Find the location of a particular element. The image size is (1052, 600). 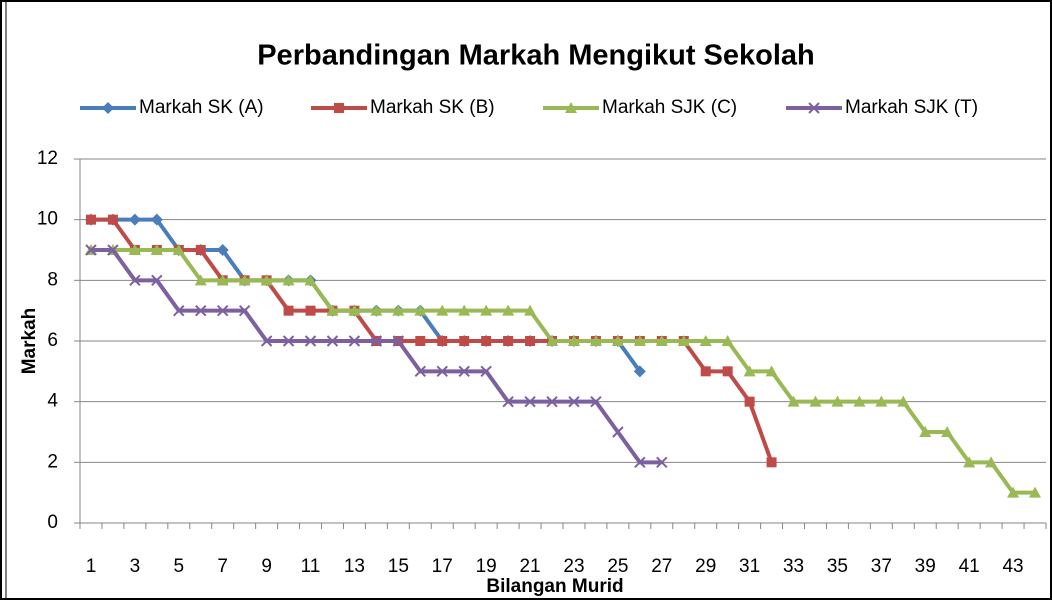

x-tick-label: 9 is located at coordinates (266, 566).